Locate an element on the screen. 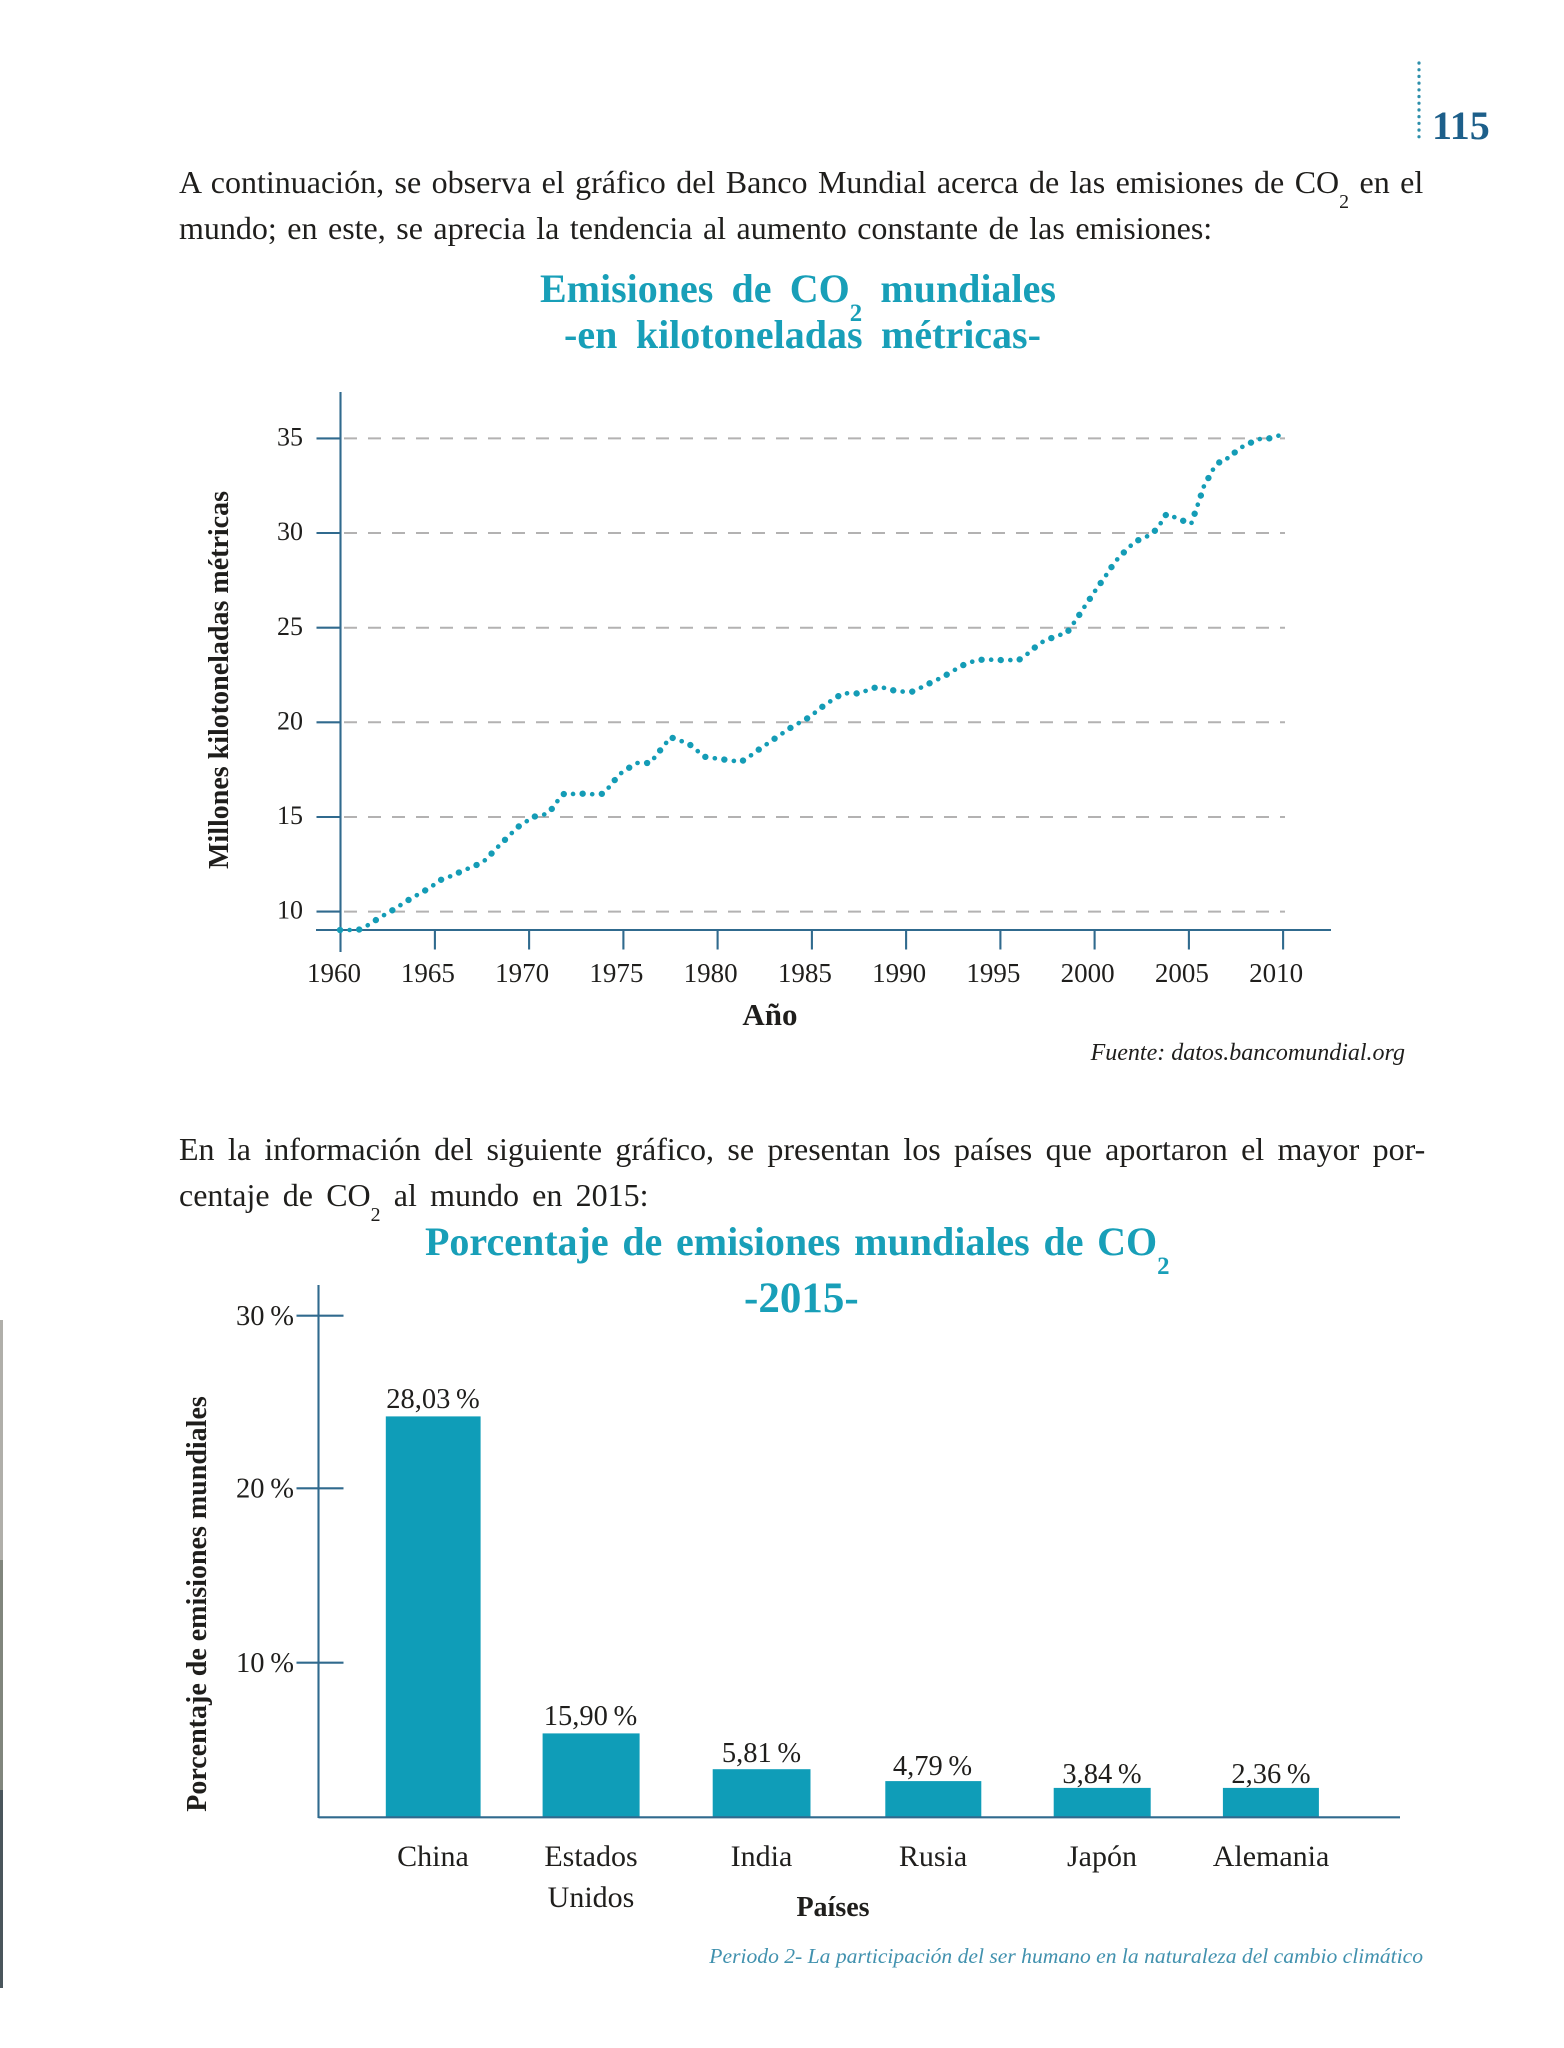 The width and height of the screenshot is (1564, 2048). svg-text: Alemania is located at coordinates (1271, 1856).